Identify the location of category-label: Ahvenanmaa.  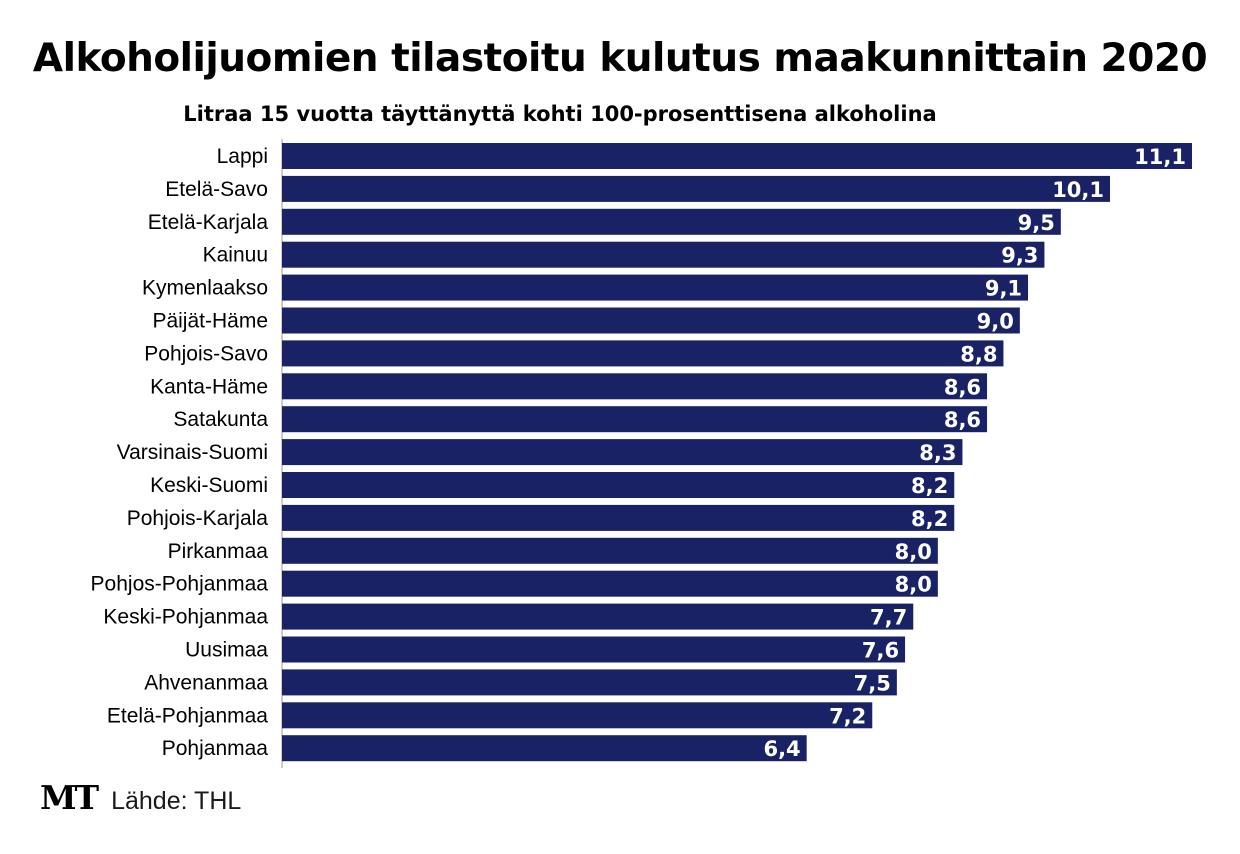
(206, 682).